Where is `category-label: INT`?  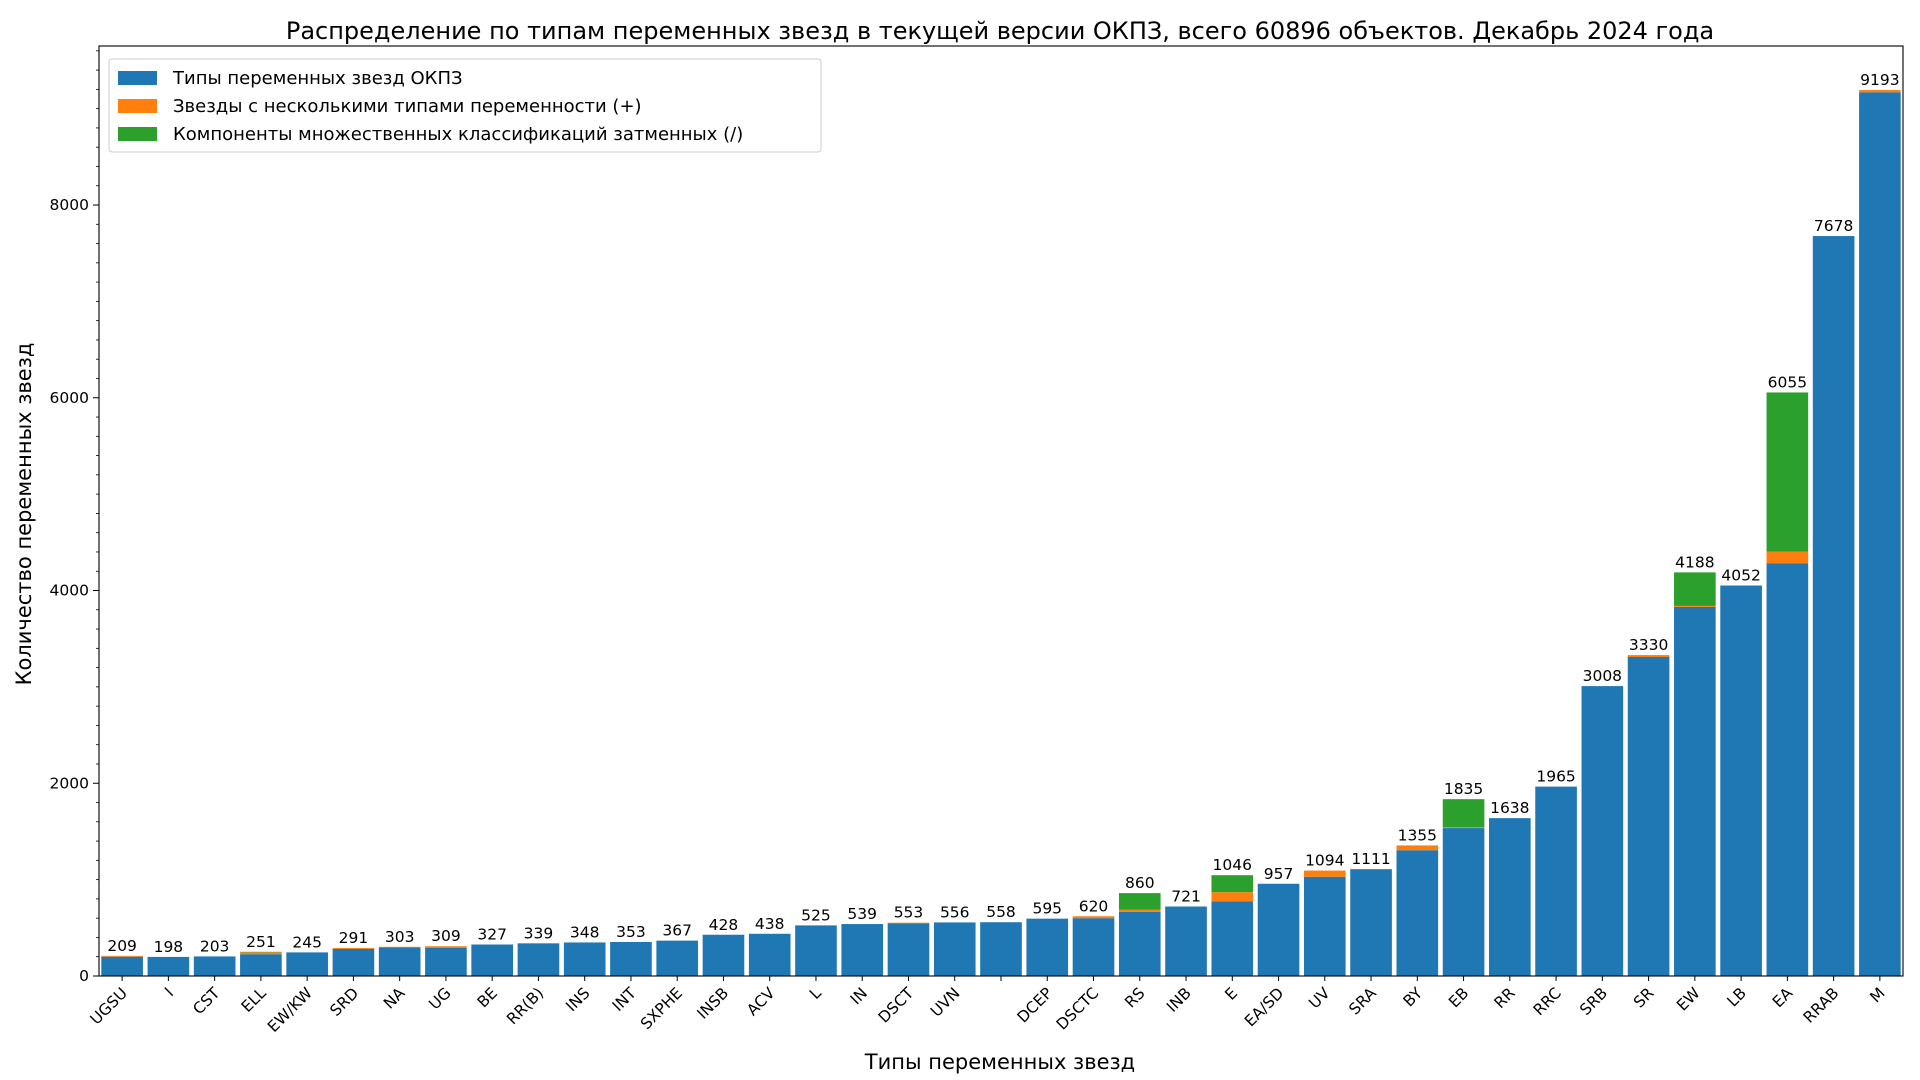 category-label: INT is located at coordinates (624, 999).